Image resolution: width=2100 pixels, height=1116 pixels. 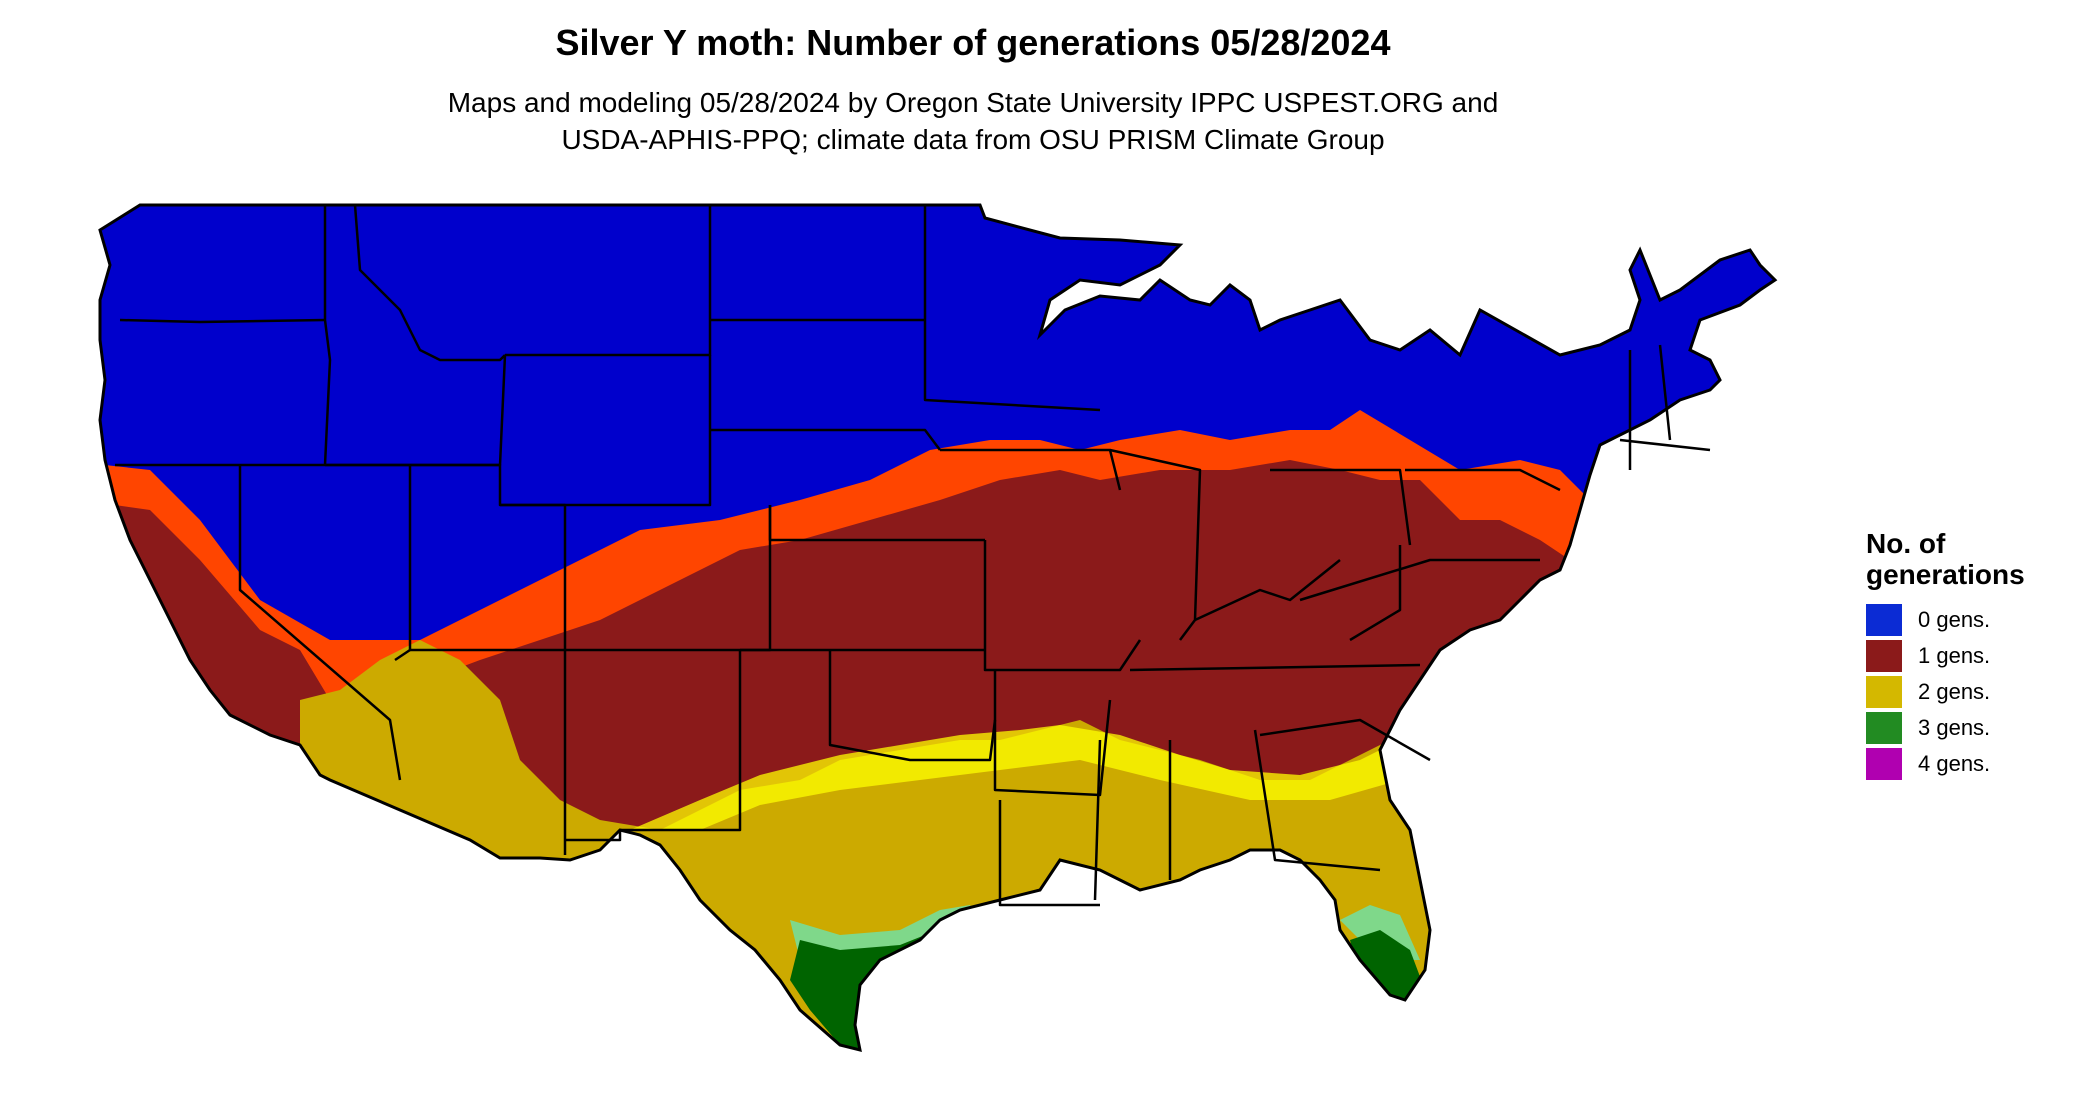 I want to click on border-ar, so click(x=1052, y=733).